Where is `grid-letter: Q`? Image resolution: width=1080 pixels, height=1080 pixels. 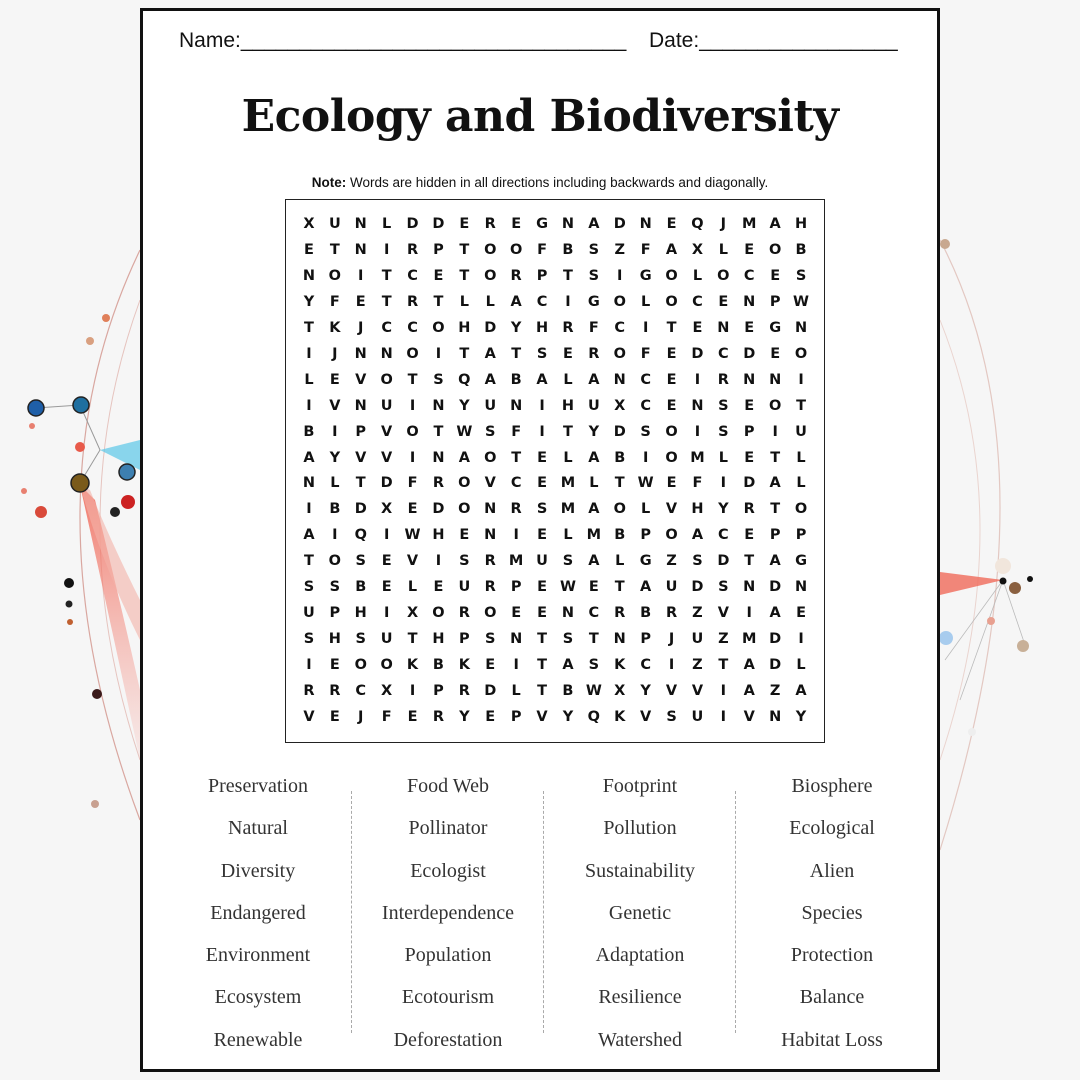
grid-letter: Q is located at coordinates (697, 223).